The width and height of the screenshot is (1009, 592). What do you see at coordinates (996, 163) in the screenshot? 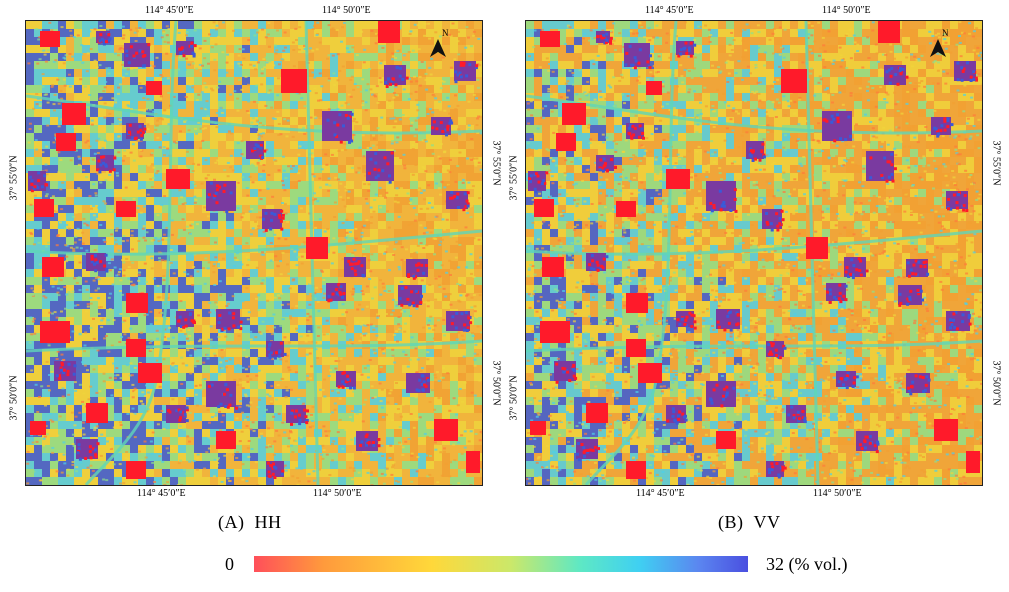
I see `panel-b-right-tick-1: 37° 55′0″N` at bounding box center [996, 163].